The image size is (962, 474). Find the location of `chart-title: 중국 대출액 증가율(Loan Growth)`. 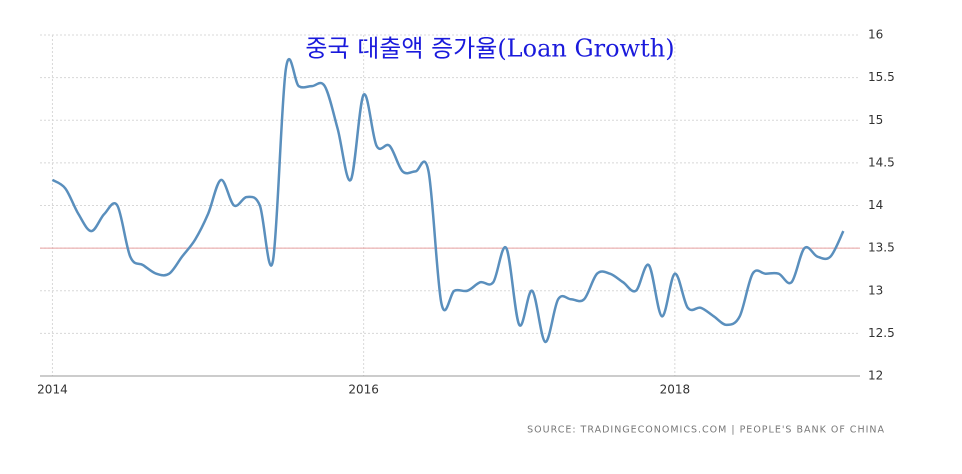

chart-title: 중국 대출액 증가율(Loan Growth) is located at coordinates (489, 49).